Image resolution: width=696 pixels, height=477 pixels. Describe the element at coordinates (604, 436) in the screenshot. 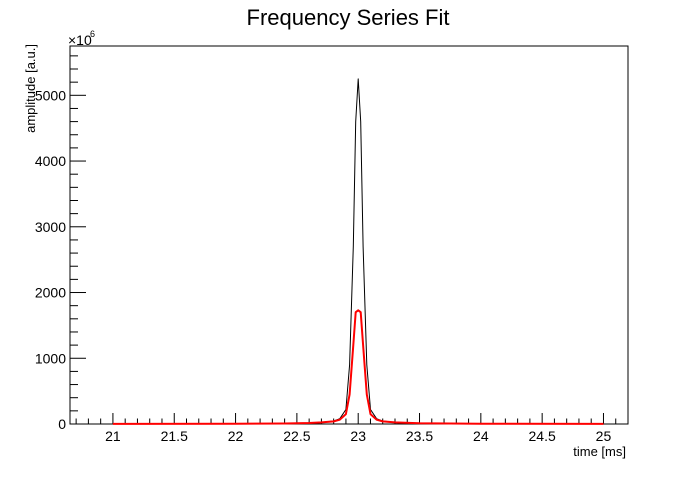

I see `x-tick-label: 25` at that location.